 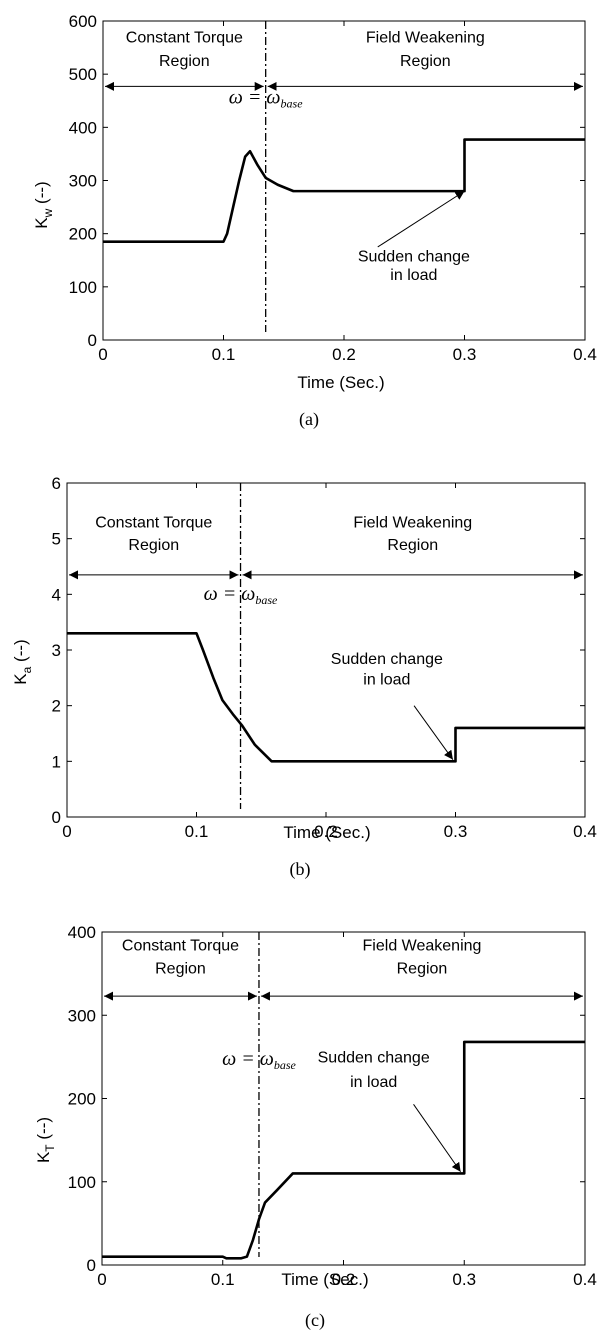 I want to click on panel-b-ytick-label: 5, so click(x=56, y=539).